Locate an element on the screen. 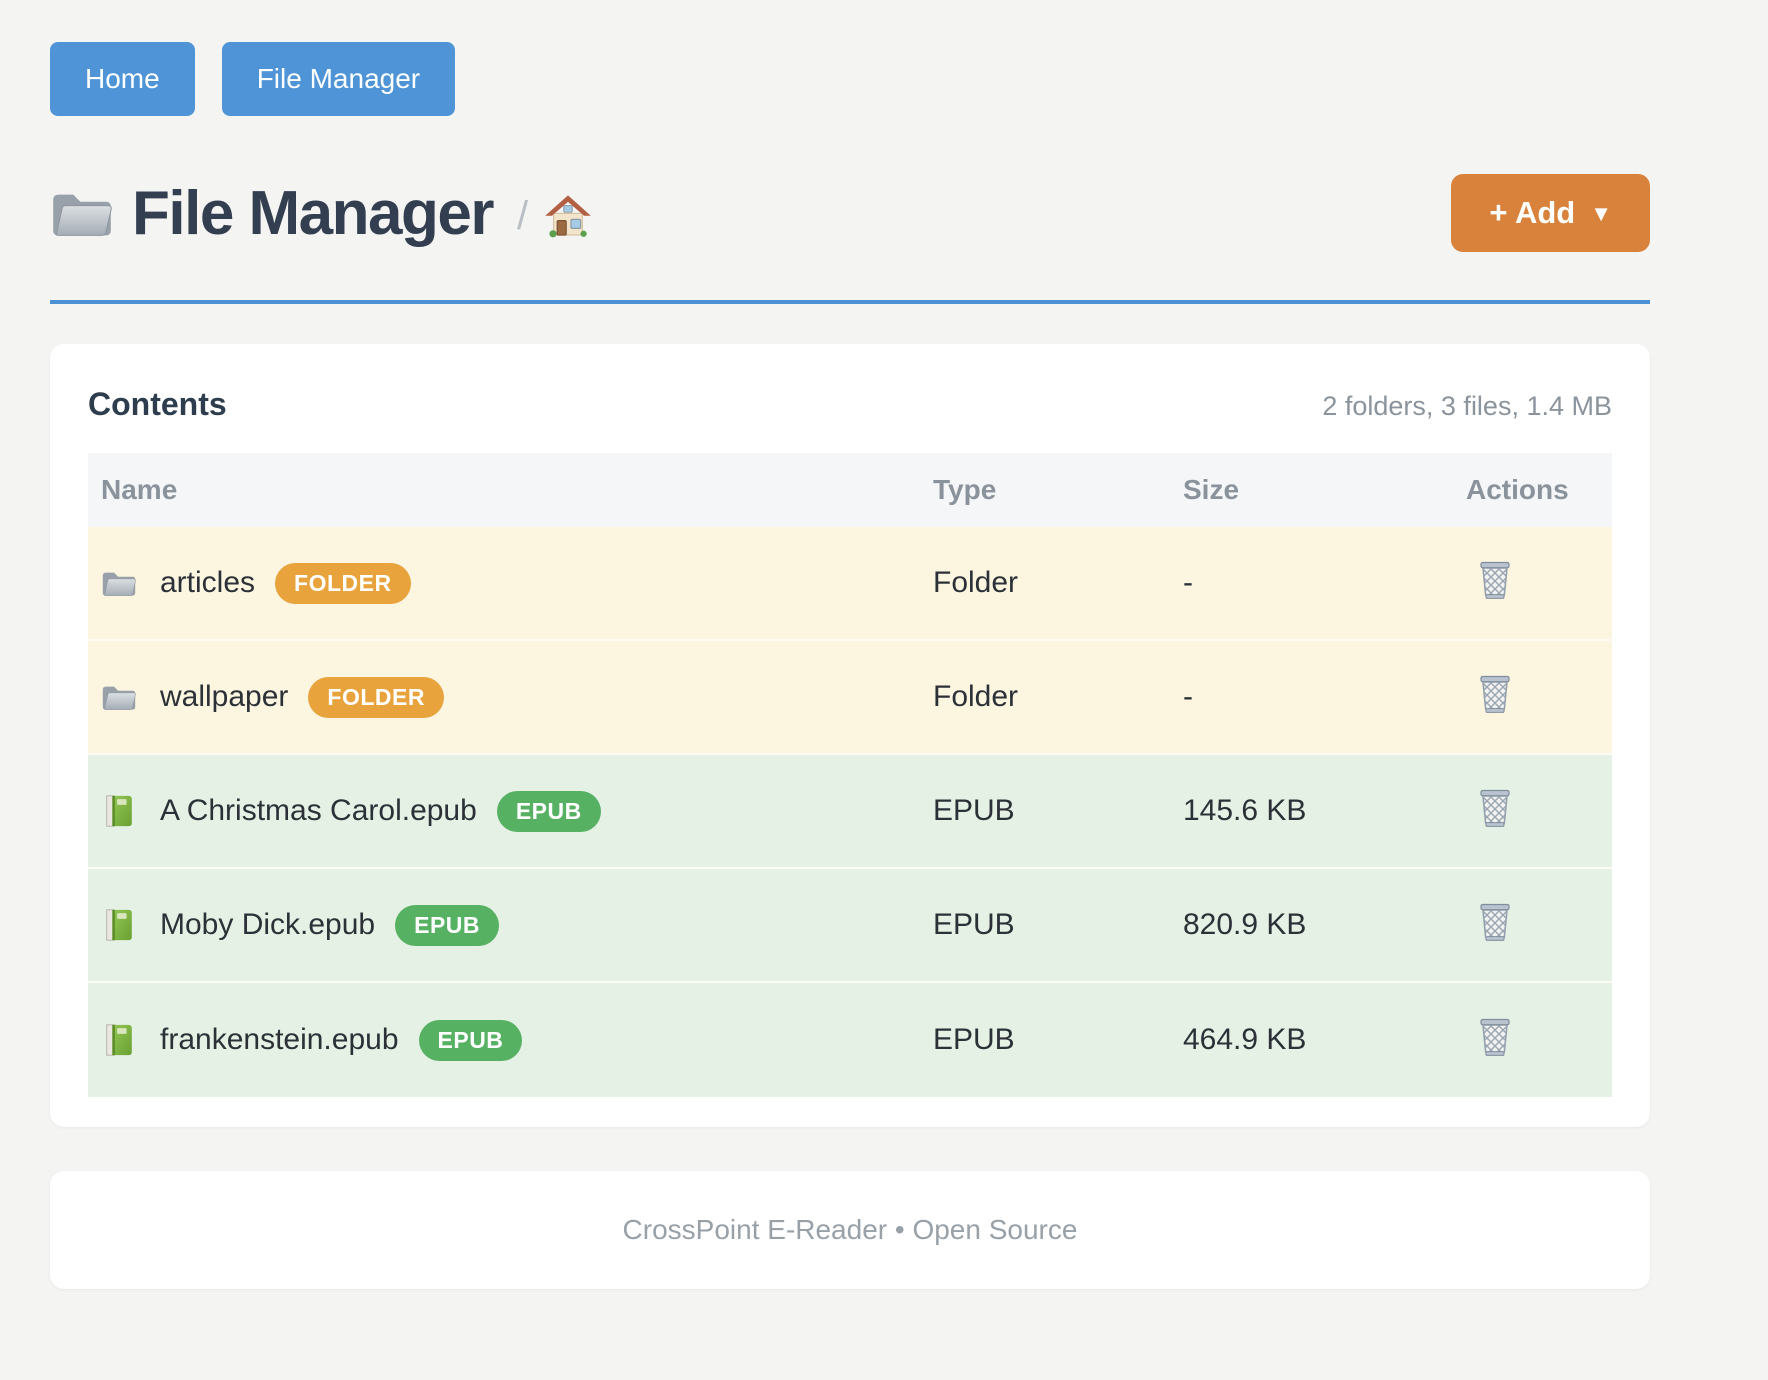 This screenshot has height=1380, width=1768. top-nav: Home File Manager is located at coordinates (850, 79).